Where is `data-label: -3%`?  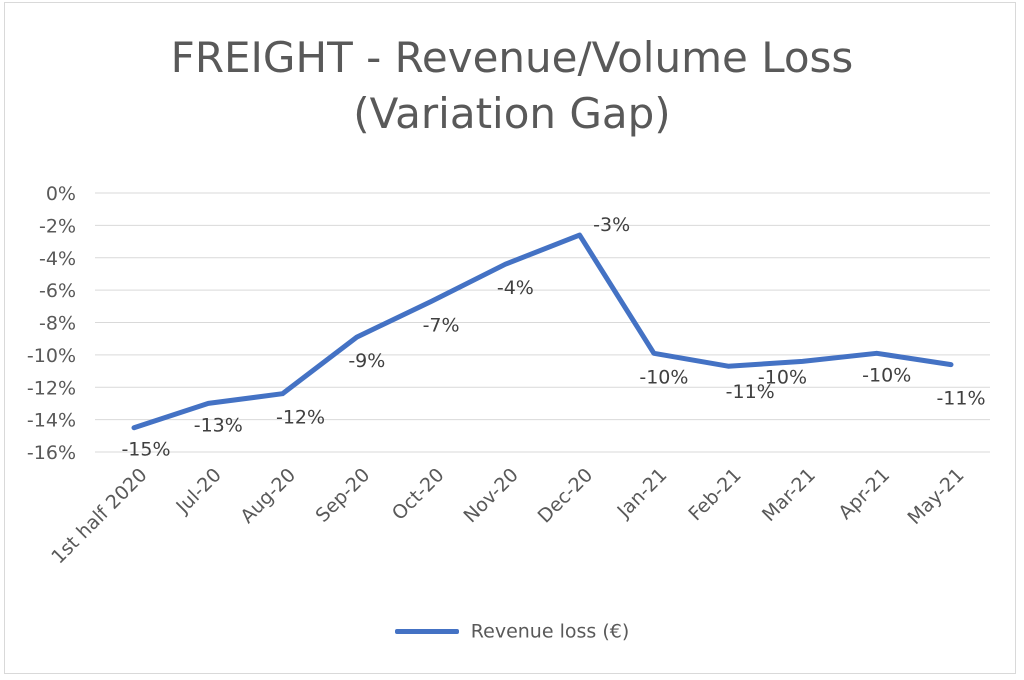 data-label: -3% is located at coordinates (611, 225).